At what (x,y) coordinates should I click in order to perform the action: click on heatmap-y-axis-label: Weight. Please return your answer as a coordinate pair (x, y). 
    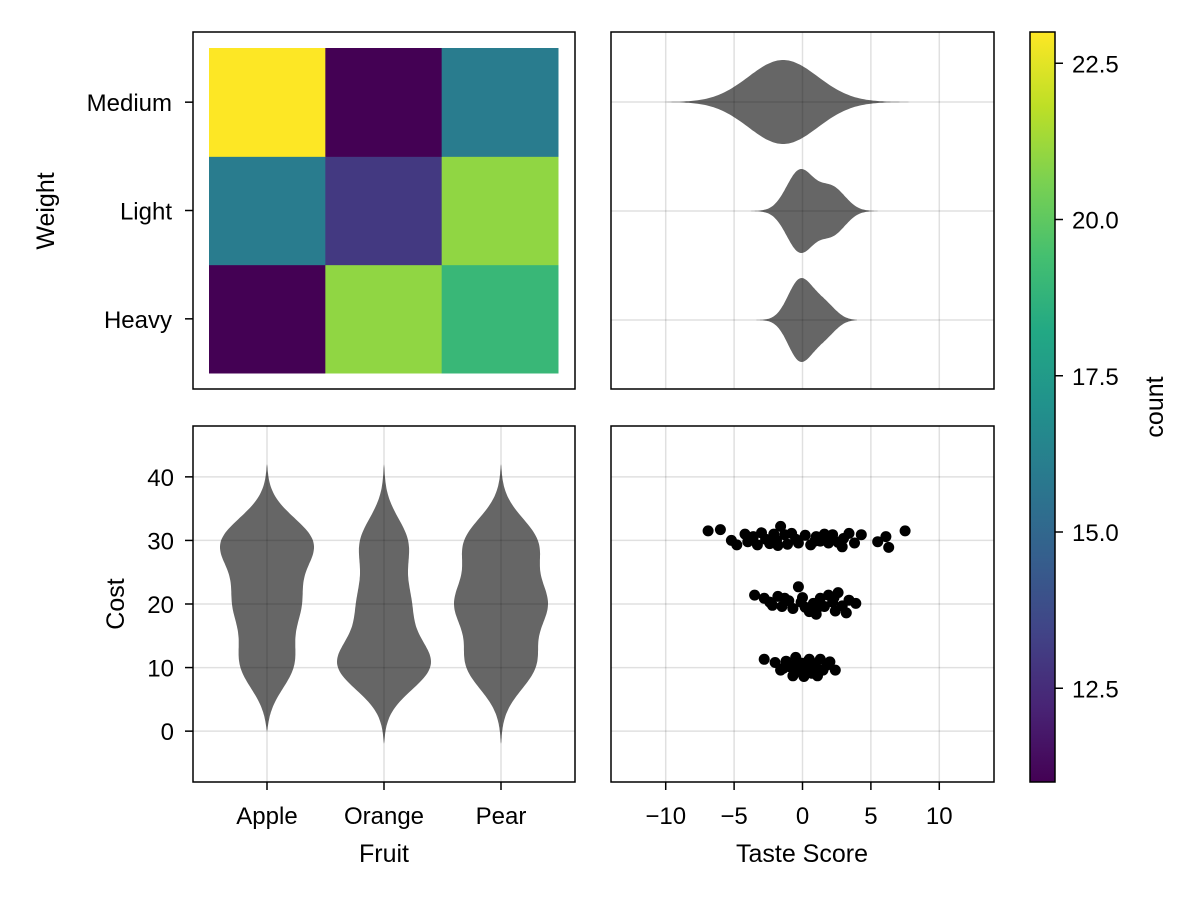
    Looking at the image, I should click on (46, 210).